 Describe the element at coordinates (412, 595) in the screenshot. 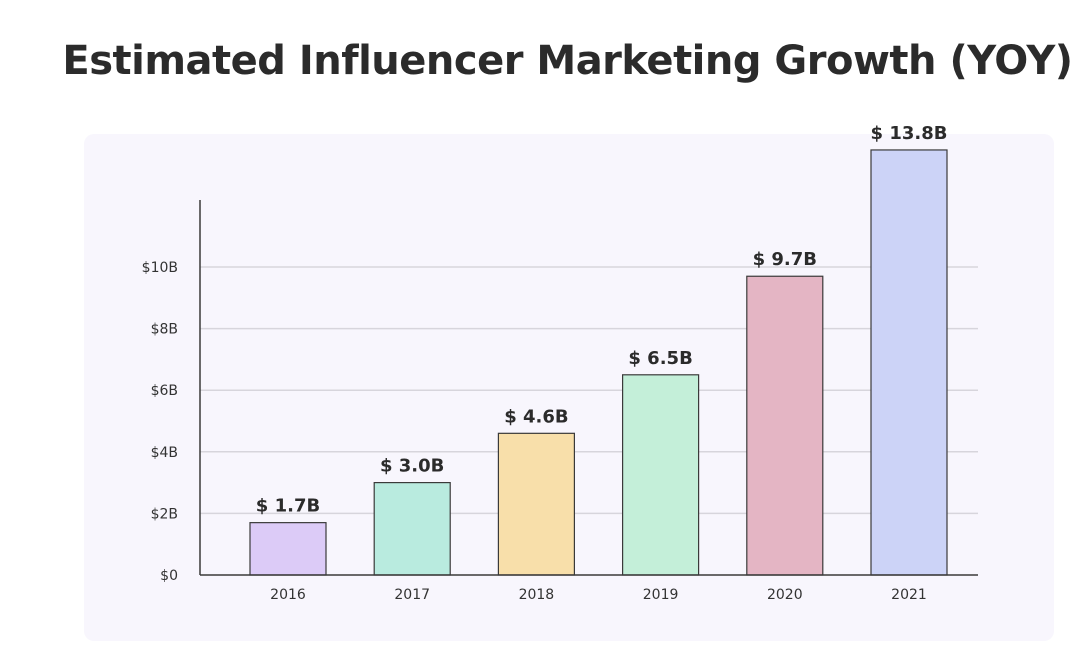

I see `x-tick-label: 2017` at that location.